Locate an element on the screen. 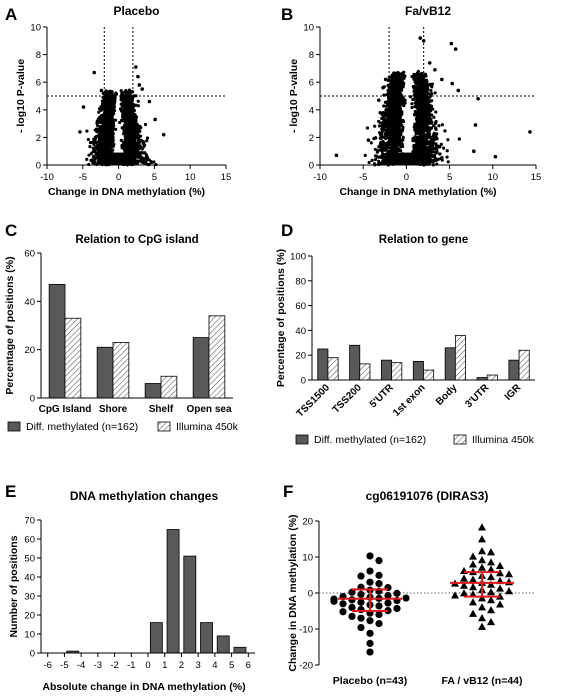 Image resolution: width=567 pixels, height=698 pixels. x-tick-label: 1st exon is located at coordinates (409, 400).